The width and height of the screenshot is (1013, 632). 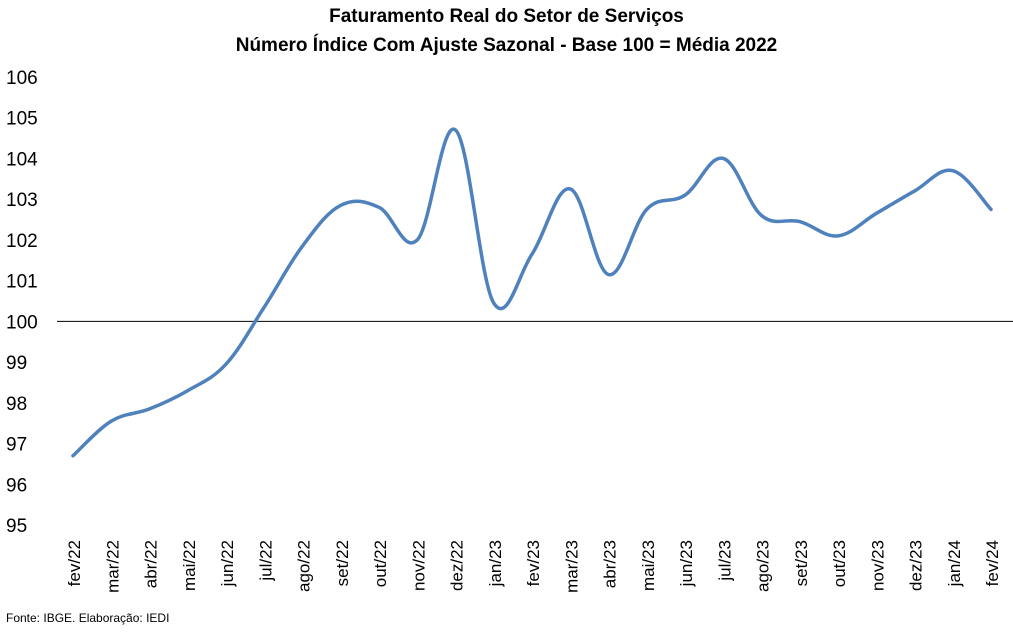 I want to click on x-tick-label: abr/22, so click(x=151, y=564).